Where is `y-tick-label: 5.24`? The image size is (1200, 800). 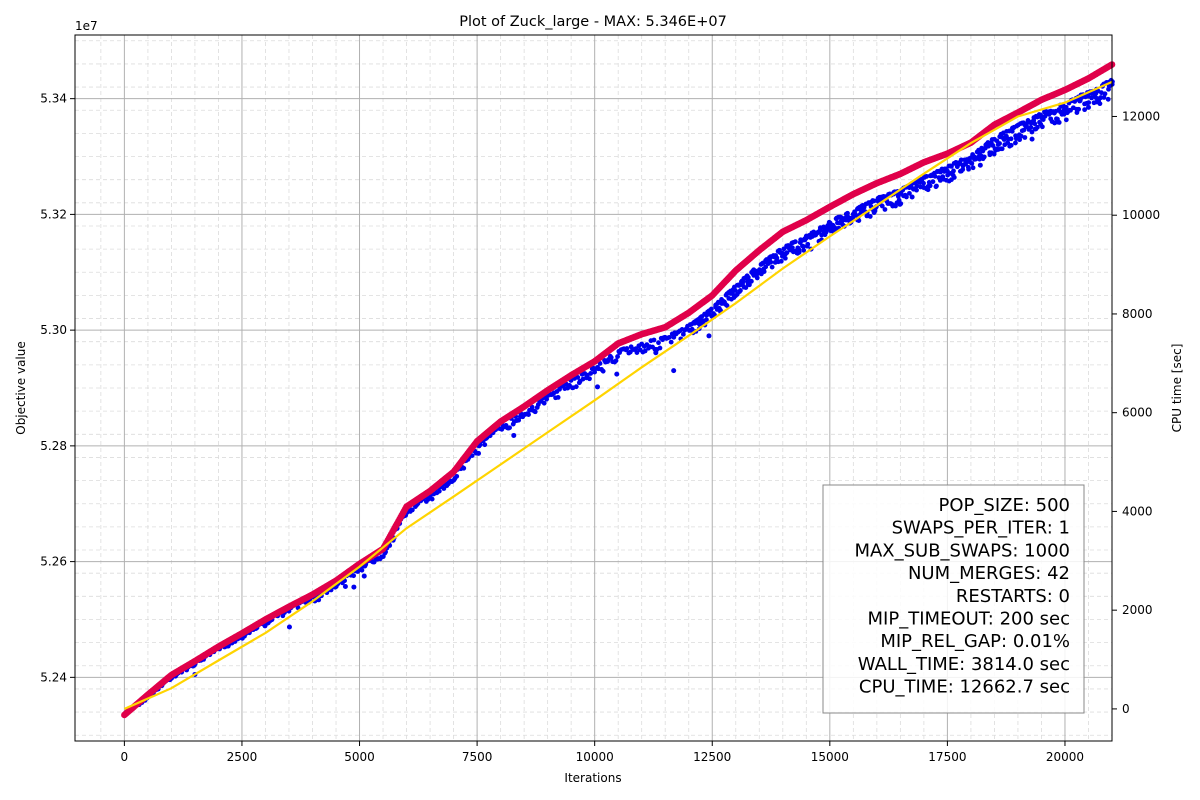
y-tick-label: 5.24 is located at coordinates (53, 677).